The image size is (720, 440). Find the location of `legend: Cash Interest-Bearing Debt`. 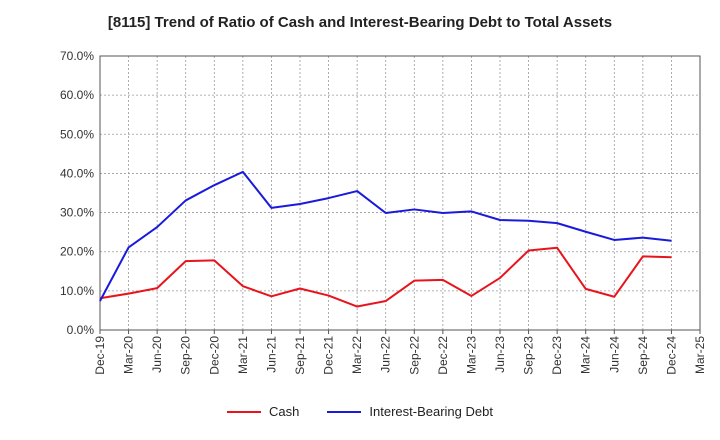

legend: Cash Interest-Bearing Debt is located at coordinates (360, 411).